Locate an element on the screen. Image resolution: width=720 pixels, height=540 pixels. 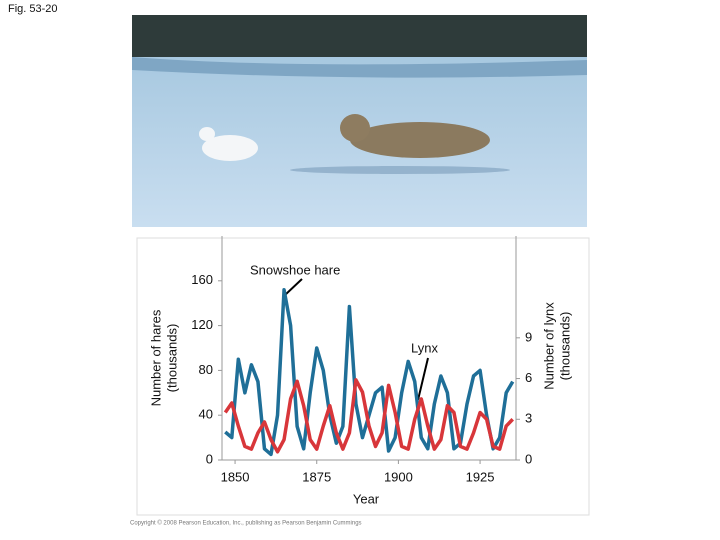
x-tick-label: 1875 is located at coordinates (316, 476).